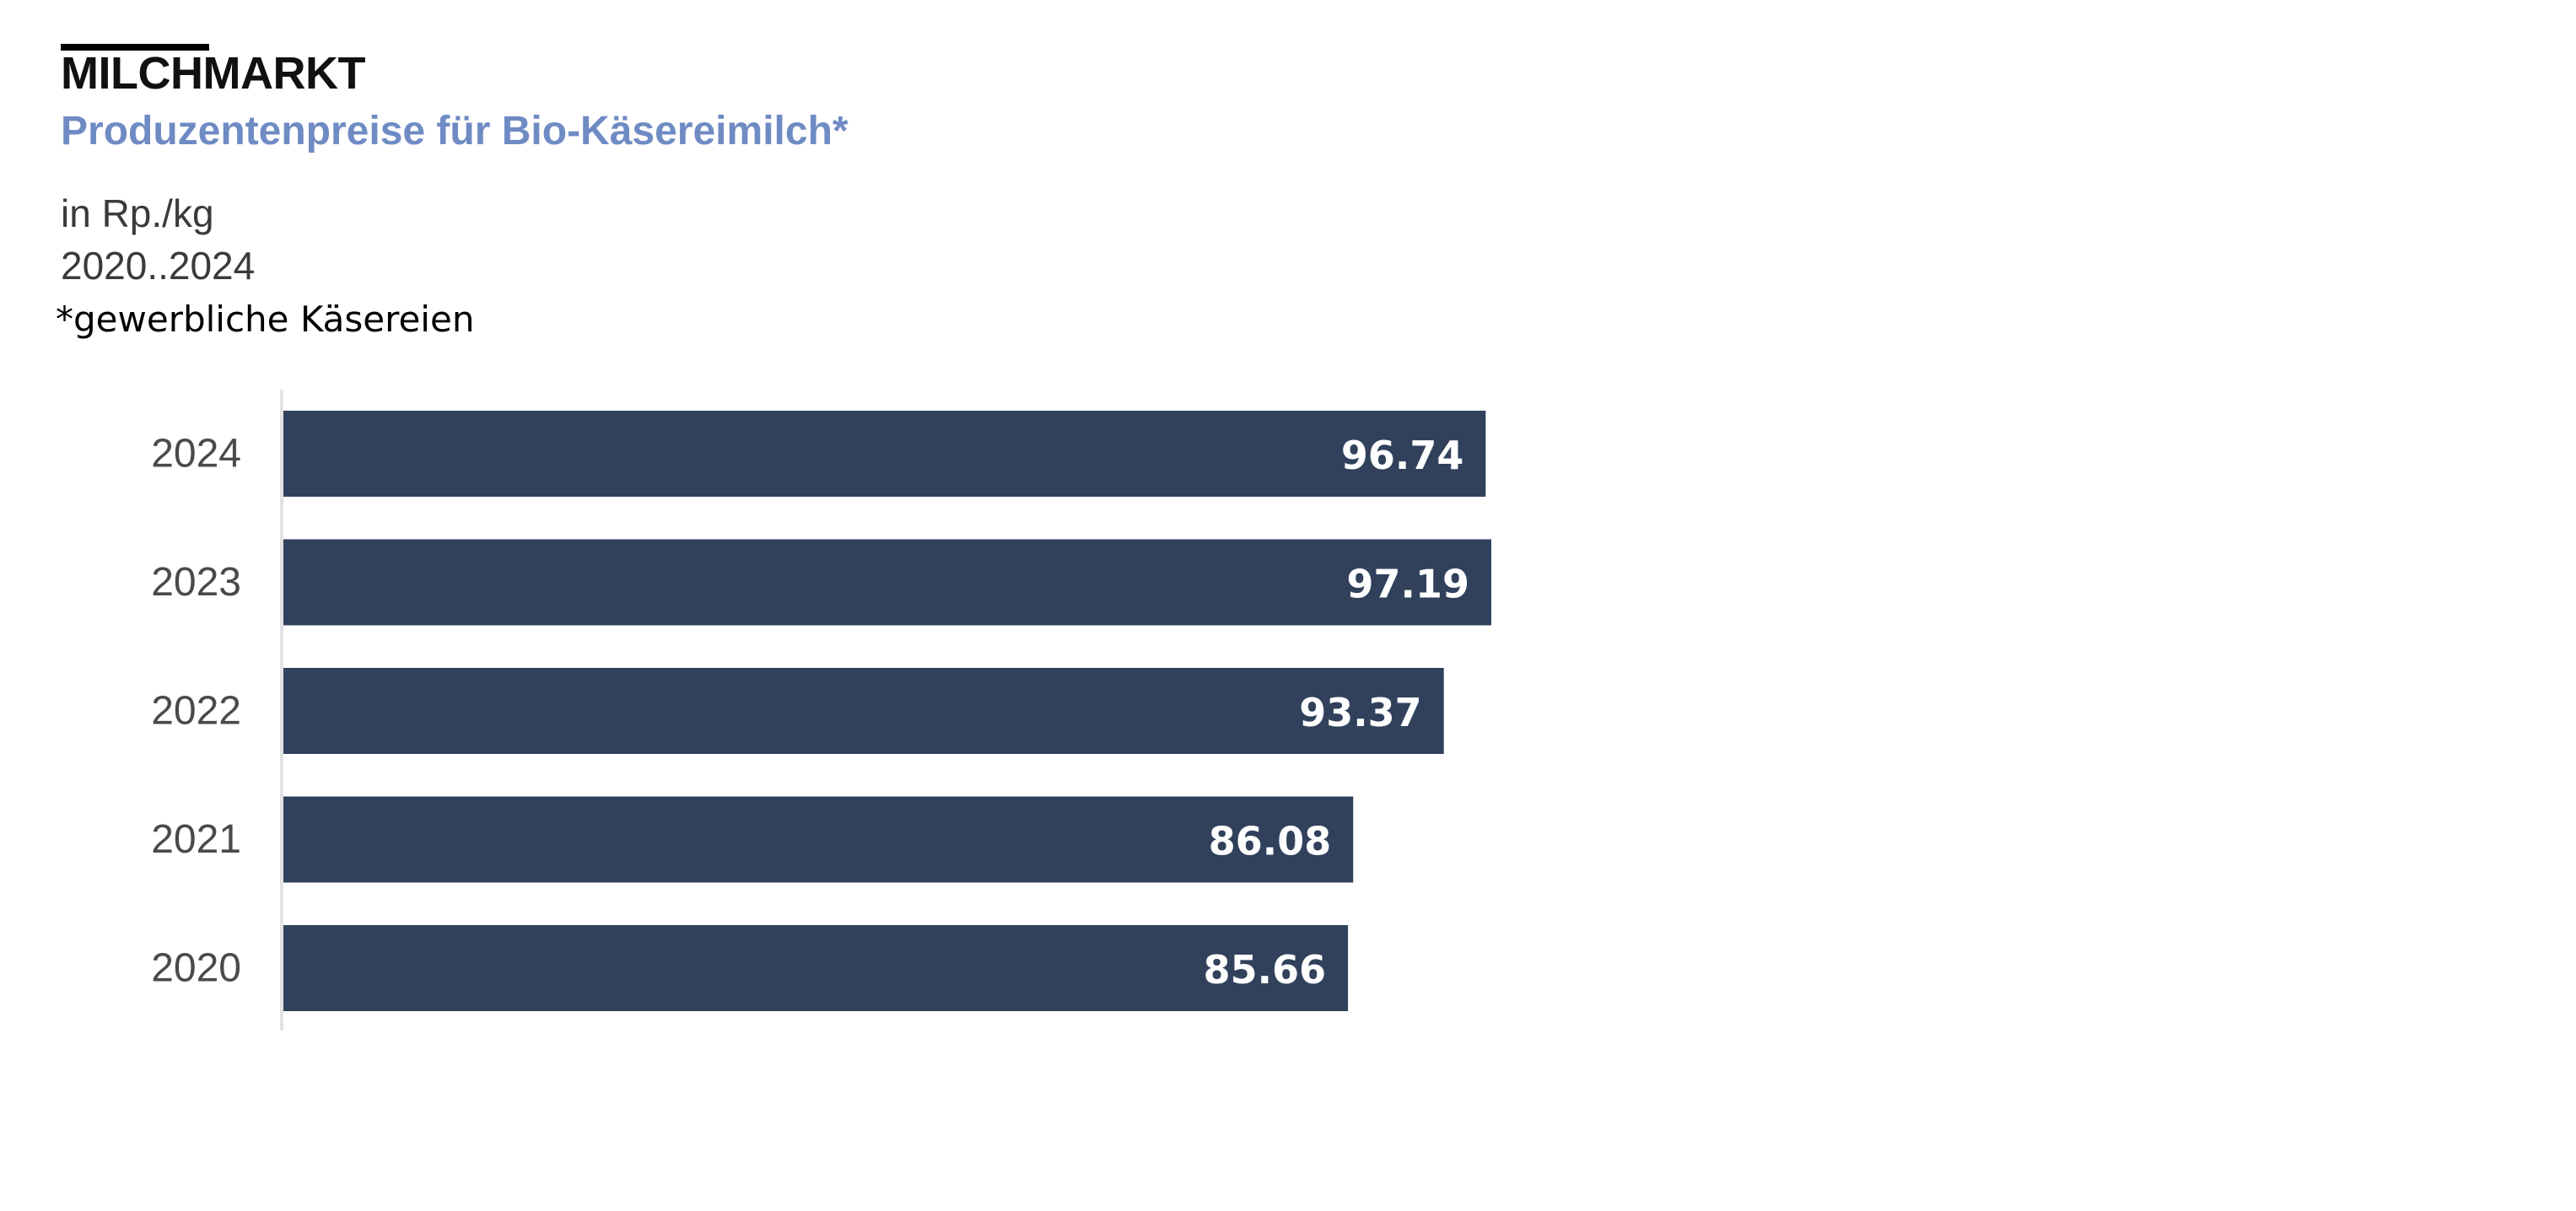 The width and height of the screenshot is (2576, 1211). What do you see at coordinates (1360, 713) in the screenshot?
I see `value-label-2022: 93.37` at bounding box center [1360, 713].